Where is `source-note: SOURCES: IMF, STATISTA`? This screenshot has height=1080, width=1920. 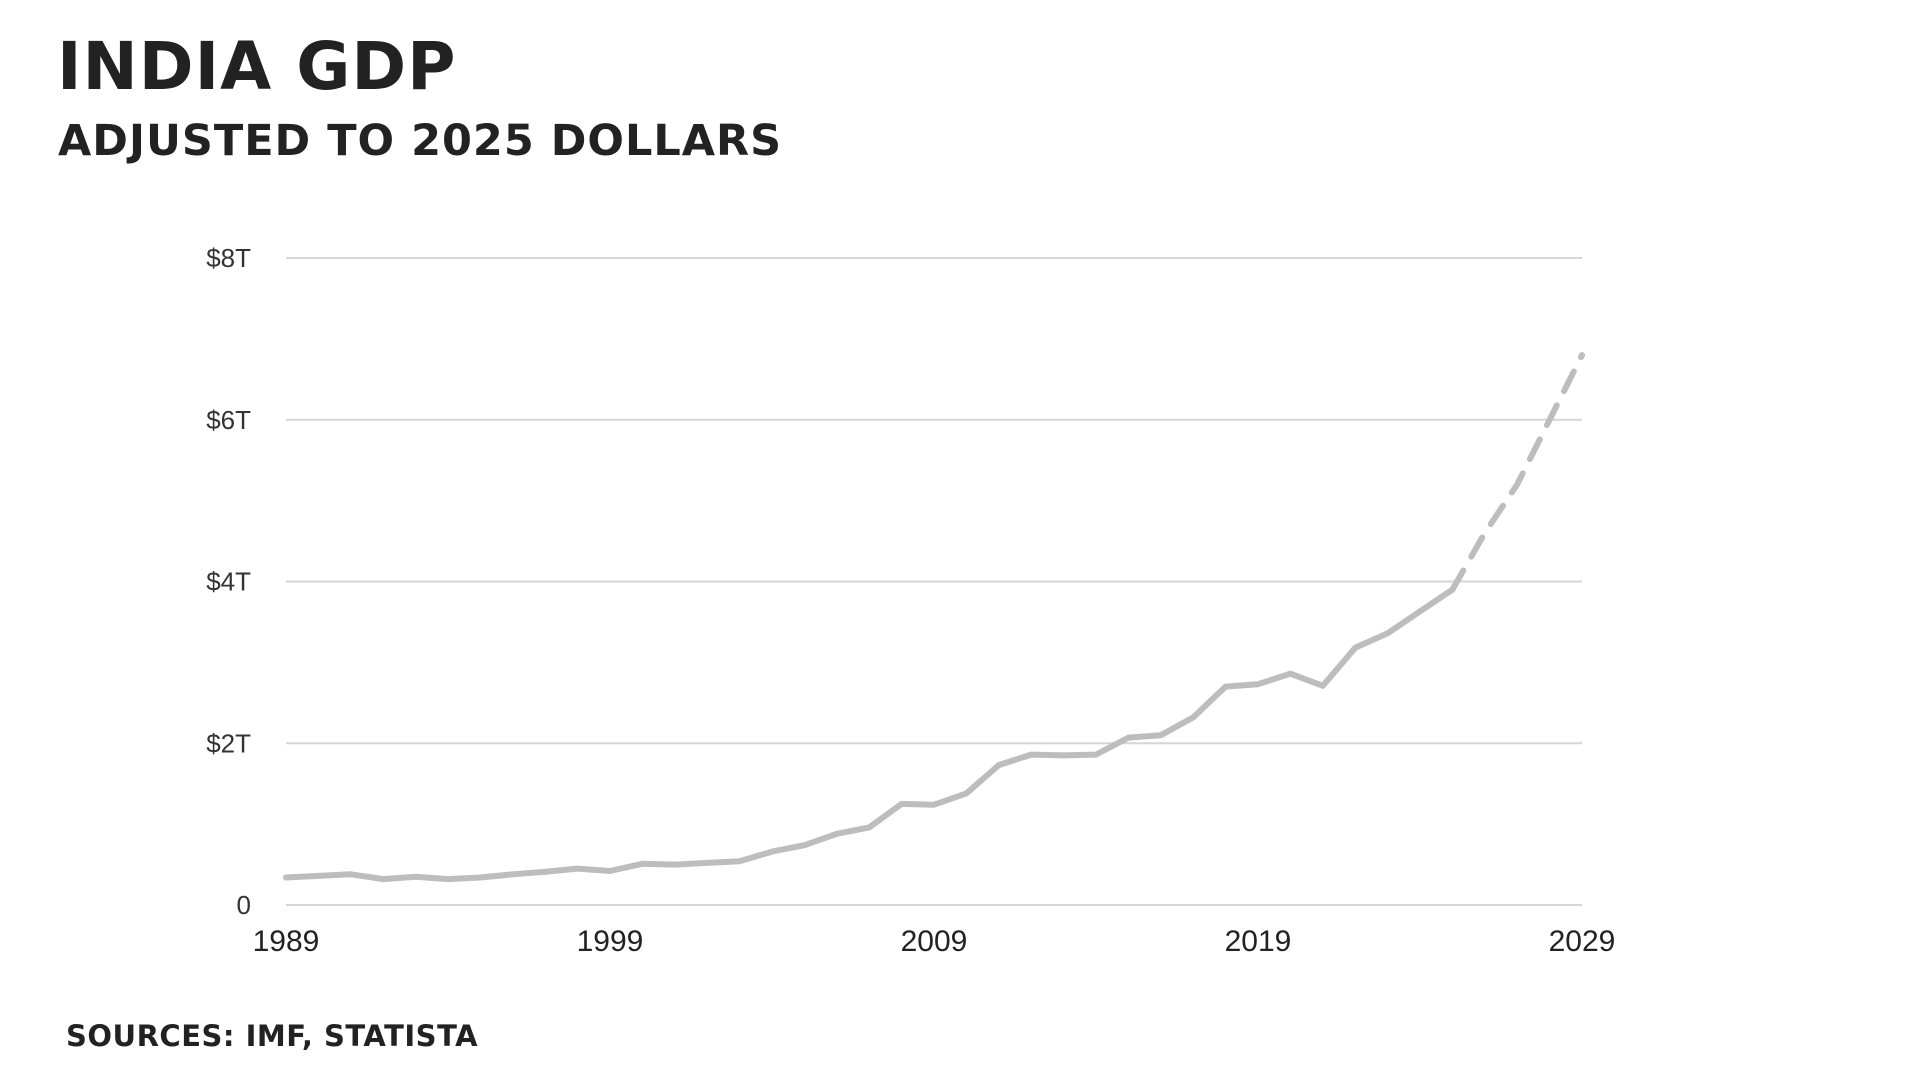 source-note: SOURCES: IMF, STATISTA is located at coordinates (272, 1036).